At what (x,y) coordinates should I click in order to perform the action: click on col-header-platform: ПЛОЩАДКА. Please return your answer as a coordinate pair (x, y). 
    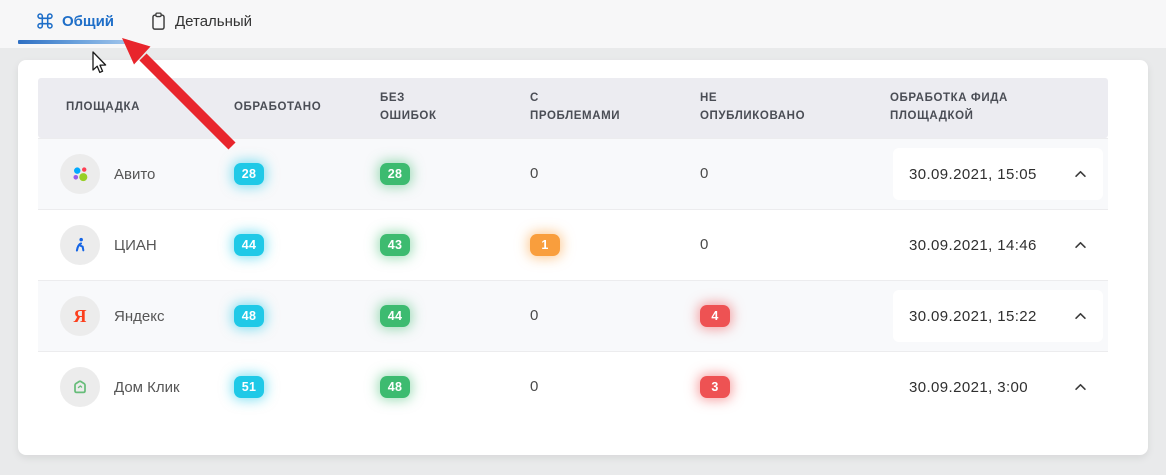
    Looking at the image, I should click on (103, 107).